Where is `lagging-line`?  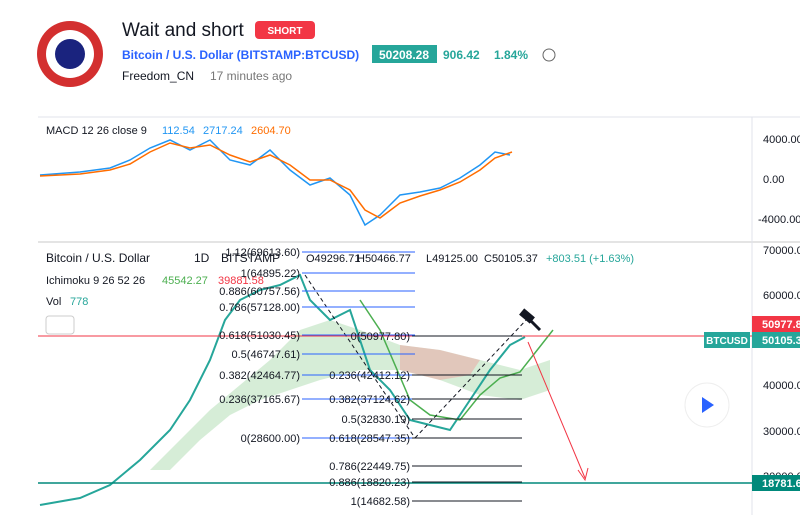 lagging-line is located at coordinates (456, 360).